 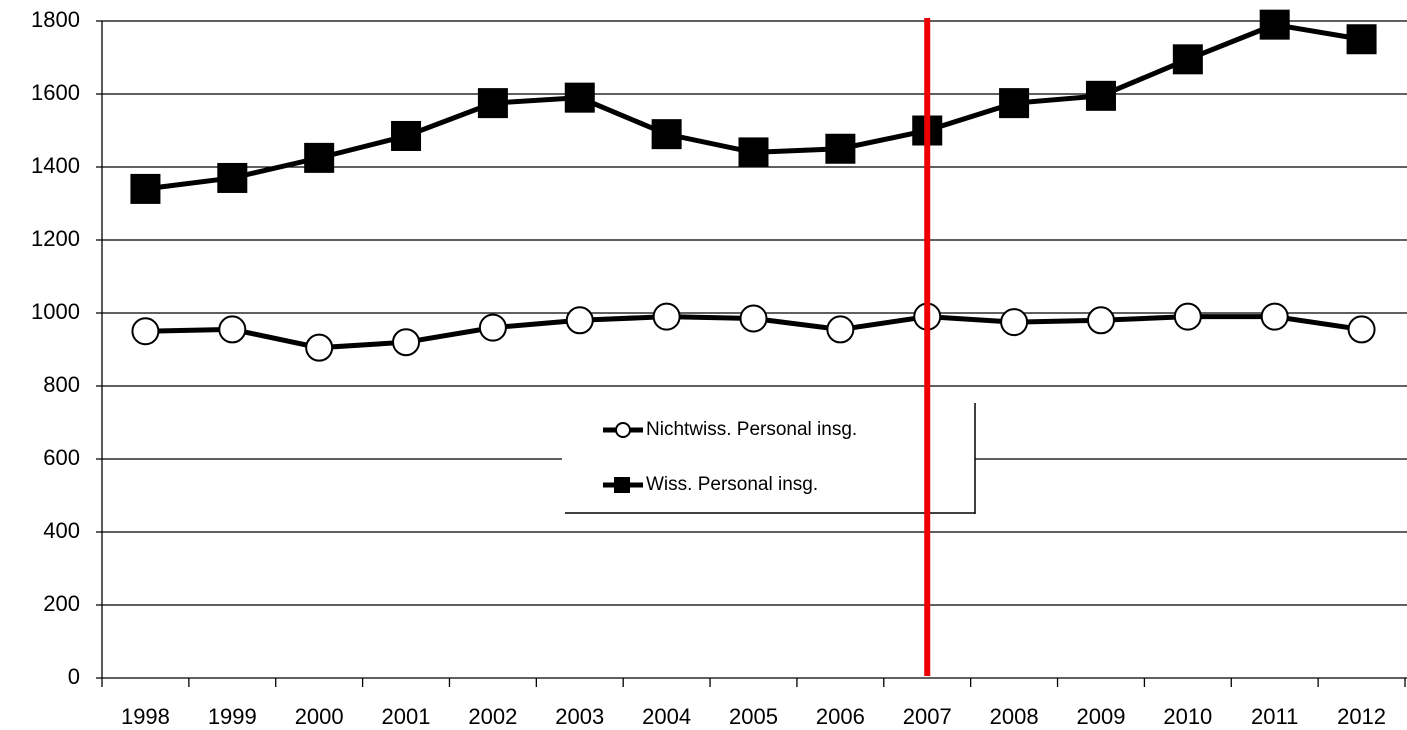 What do you see at coordinates (74, 676) in the screenshot?
I see `y-tick-label: 0` at bounding box center [74, 676].